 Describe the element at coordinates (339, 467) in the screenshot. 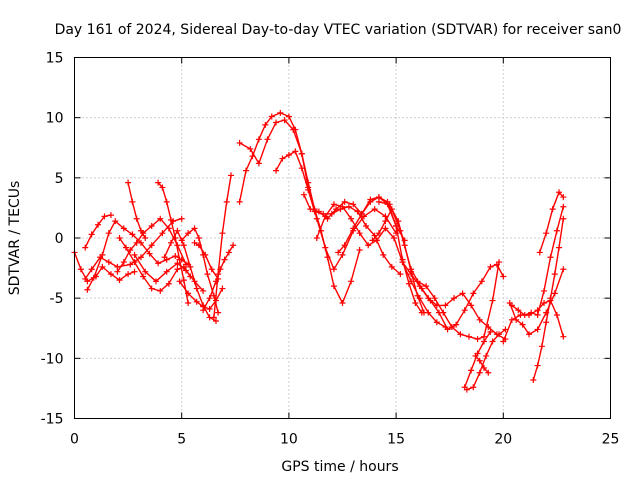

I see `x-axis-label: GPS time / hours` at that location.